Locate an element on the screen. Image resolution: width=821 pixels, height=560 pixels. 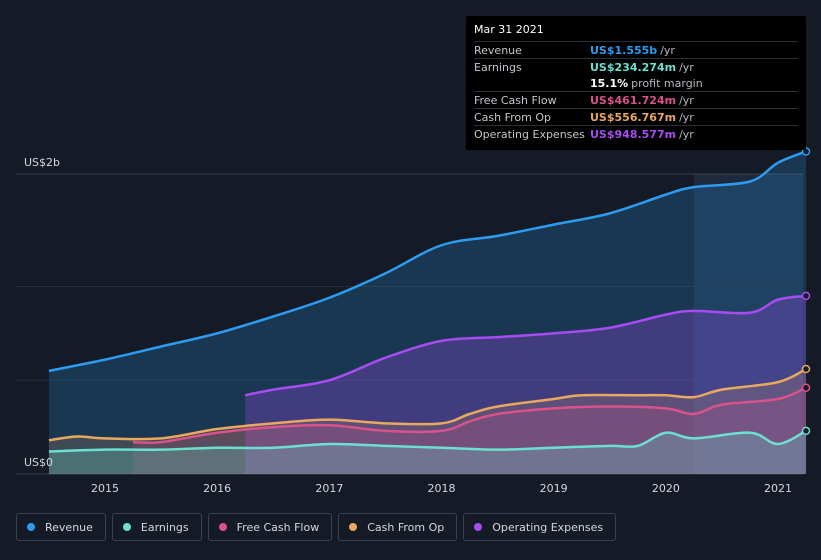
legend-item-free-cash-flow: Free Cash Flow is located at coordinates (270, 527).